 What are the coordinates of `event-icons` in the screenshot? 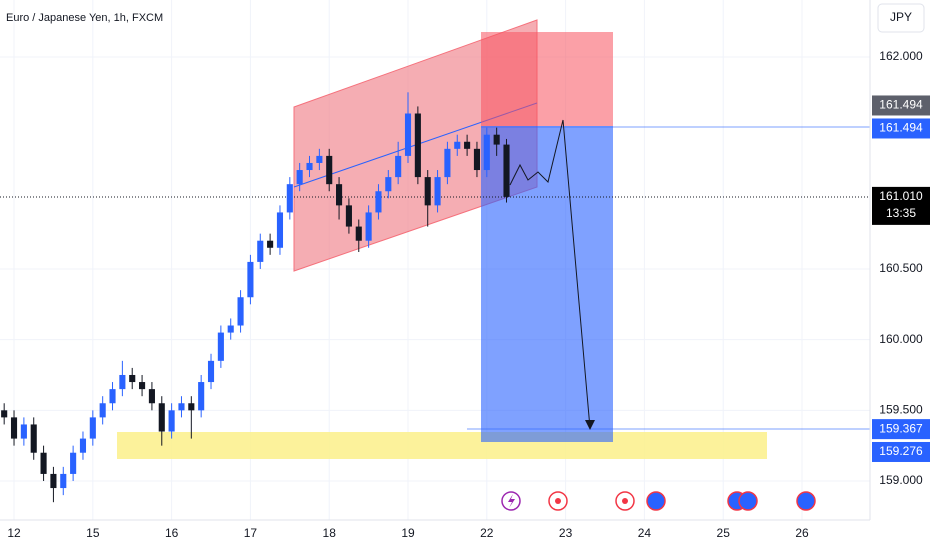 It's located at (658, 501).